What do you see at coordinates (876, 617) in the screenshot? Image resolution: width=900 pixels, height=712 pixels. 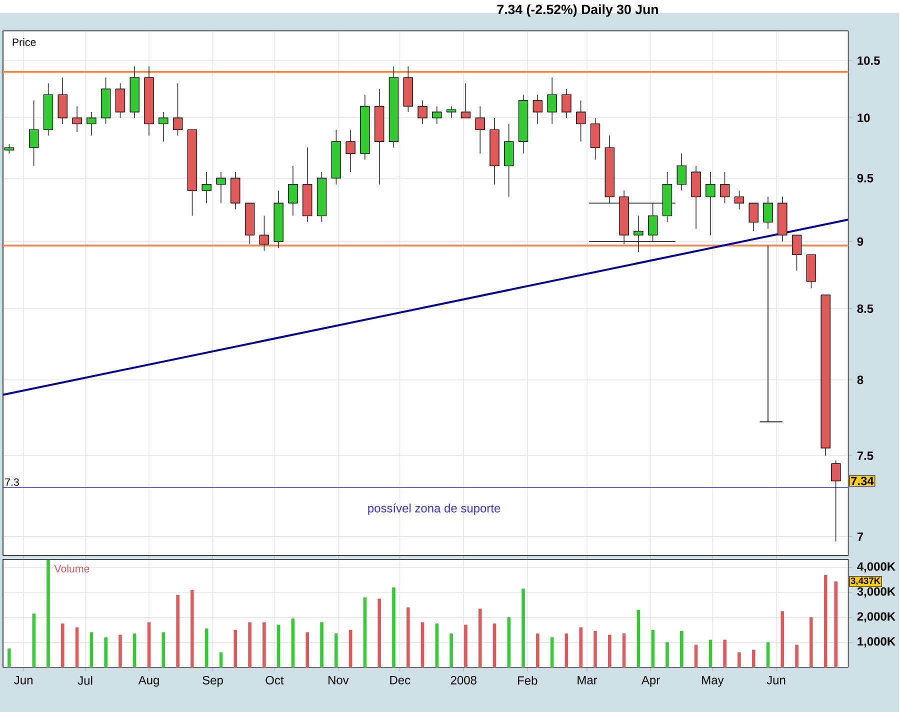 I see `y-tick-label: 2,000K` at bounding box center [876, 617].